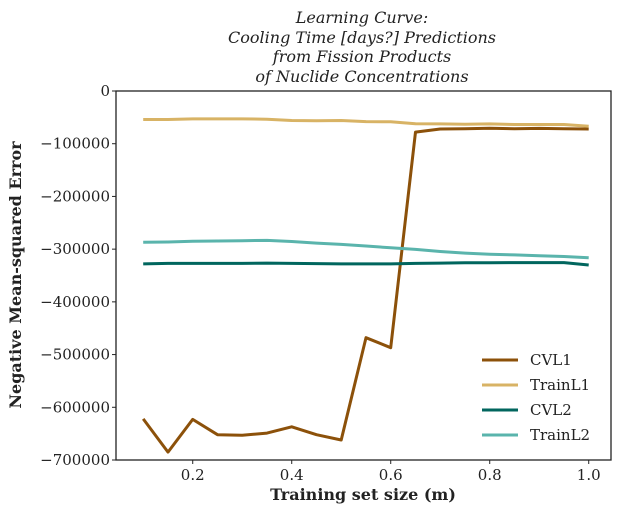  I want to click on y-tick-label: −200000, so click(75, 196).